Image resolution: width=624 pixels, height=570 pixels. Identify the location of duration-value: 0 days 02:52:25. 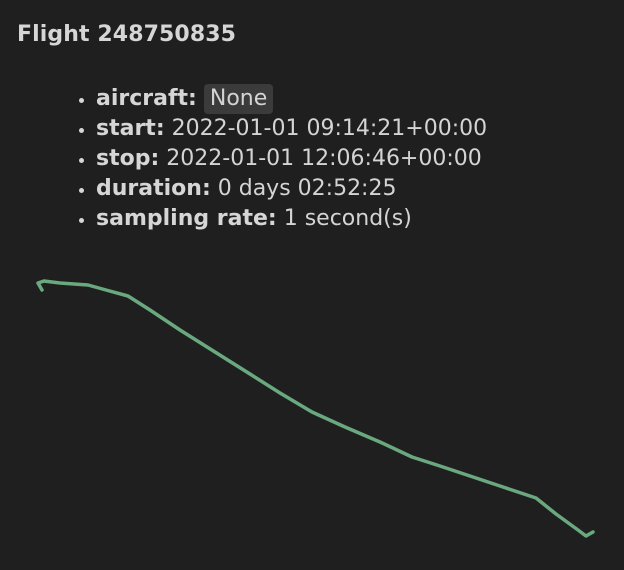
(307, 188).